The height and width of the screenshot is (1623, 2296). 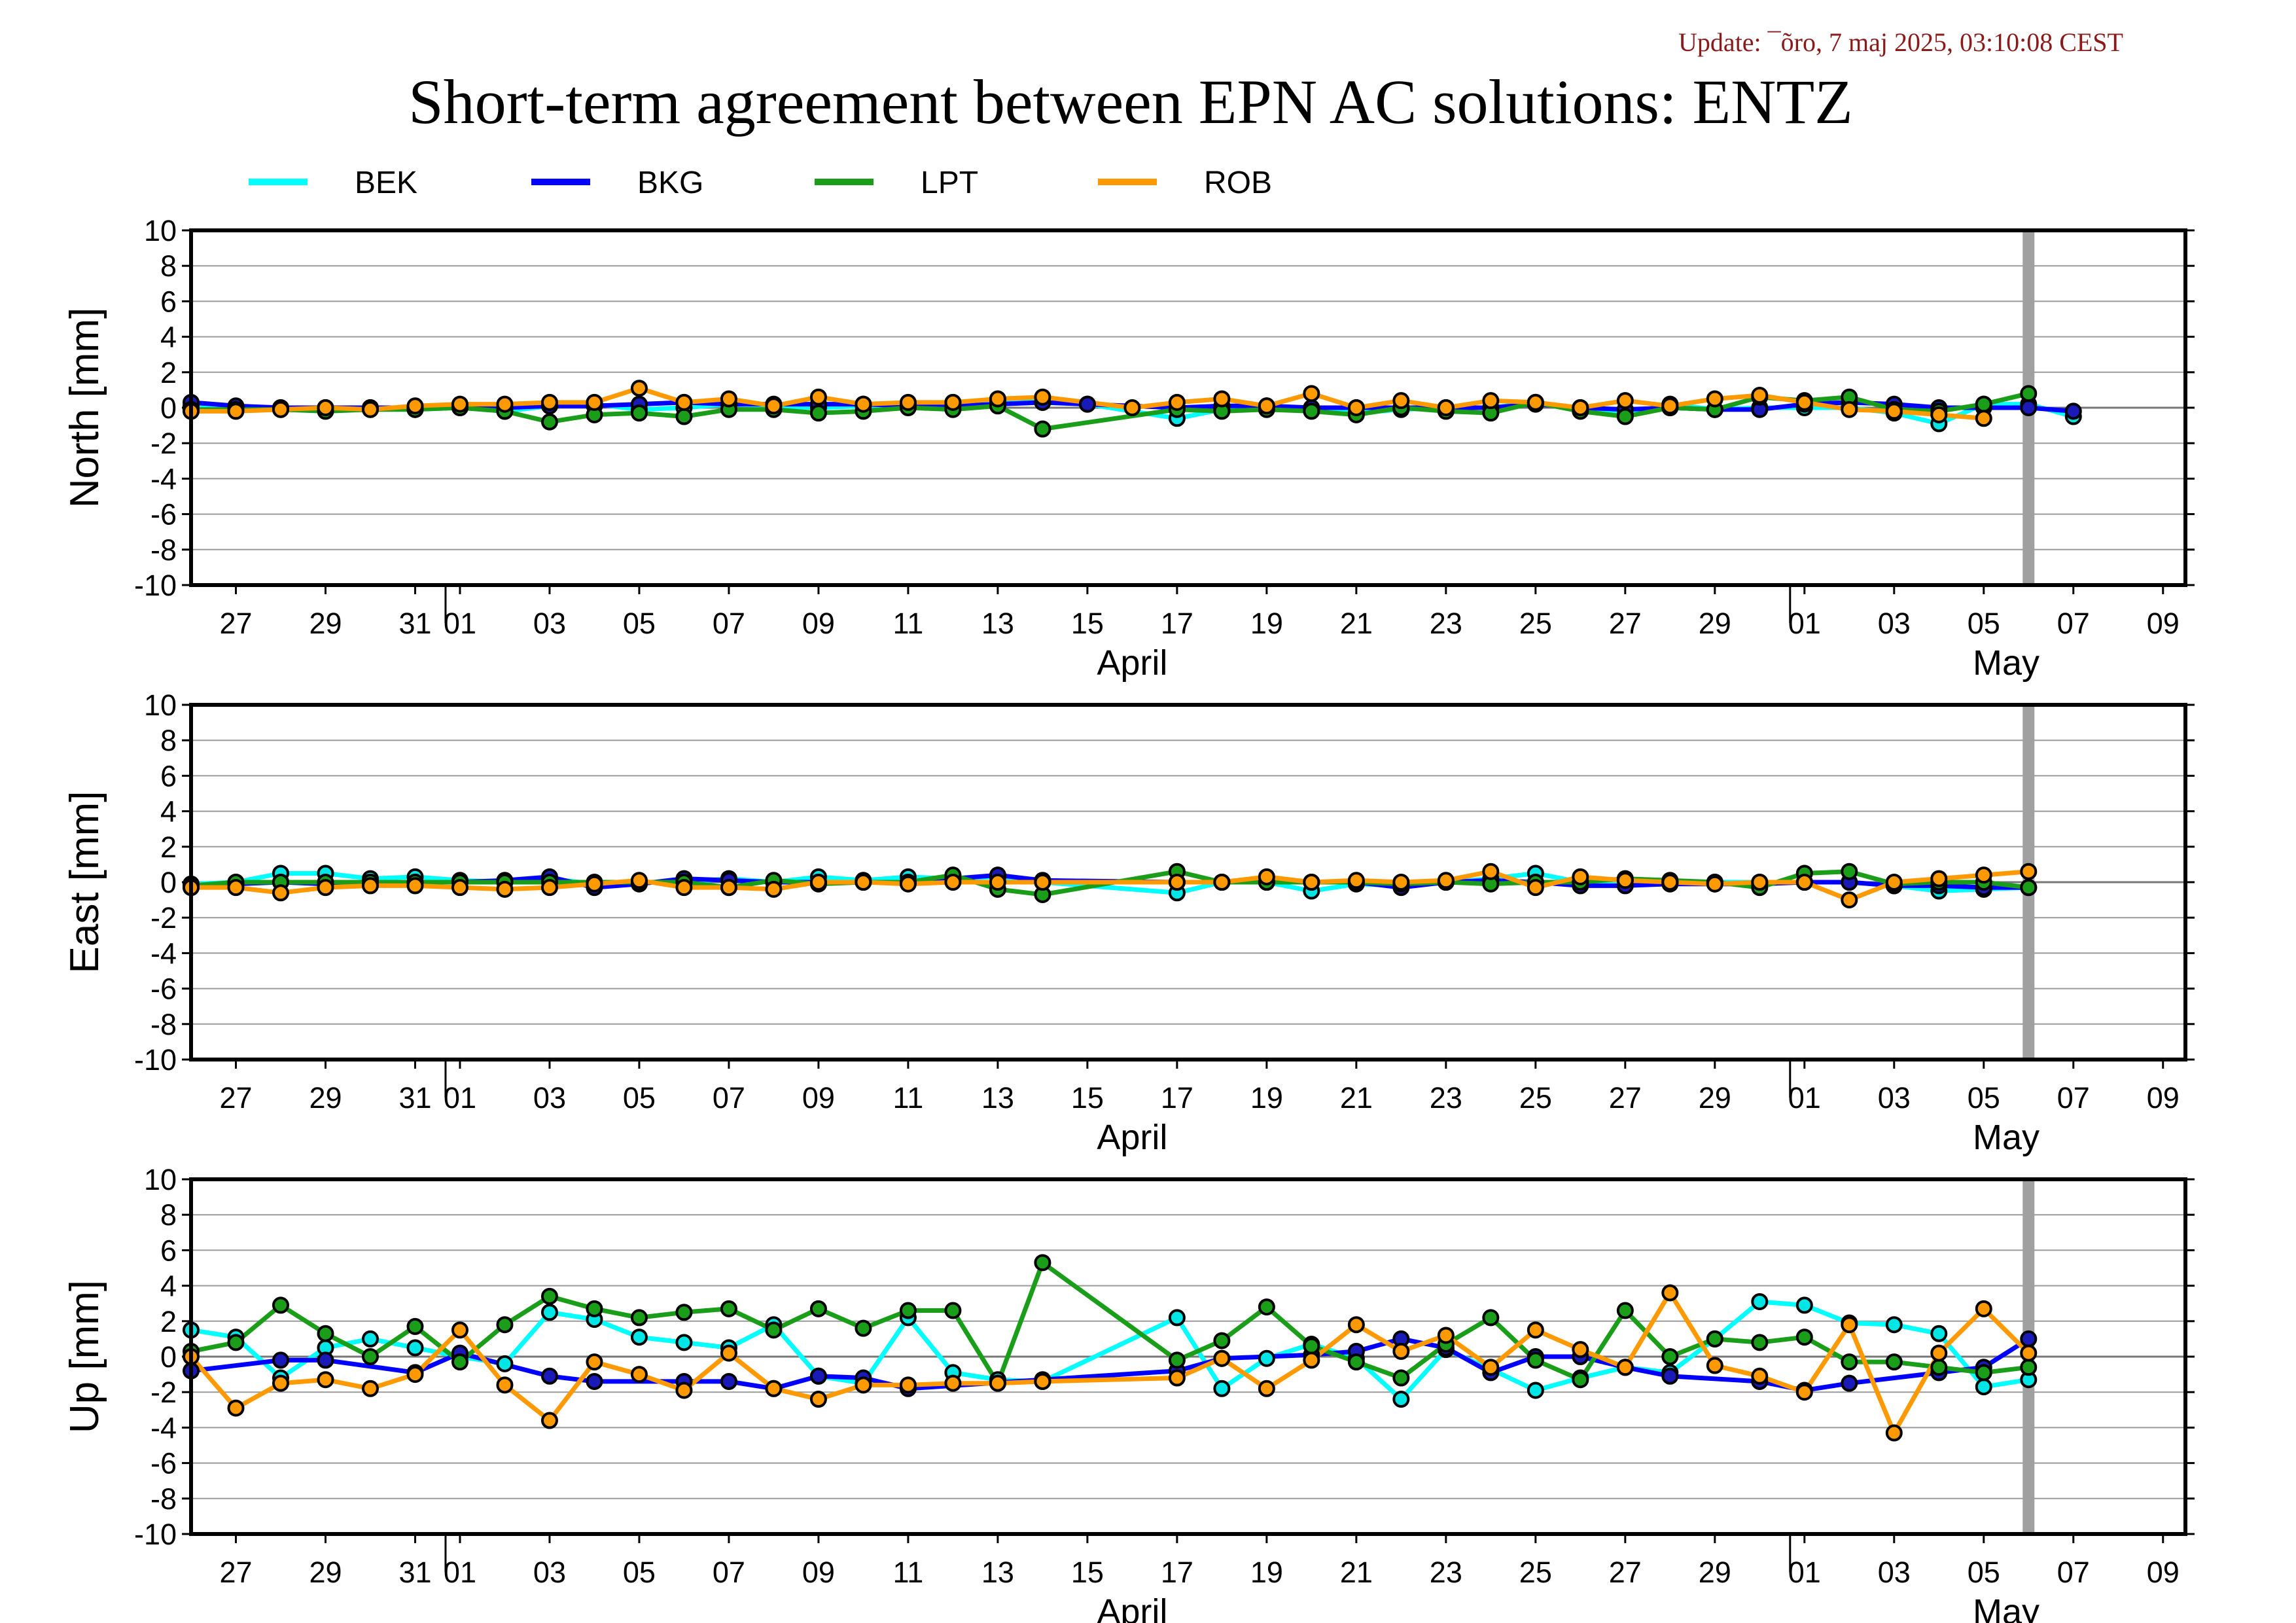 What do you see at coordinates (156, 1060) in the screenshot?
I see `y-tick-label: -10` at bounding box center [156, 1060].